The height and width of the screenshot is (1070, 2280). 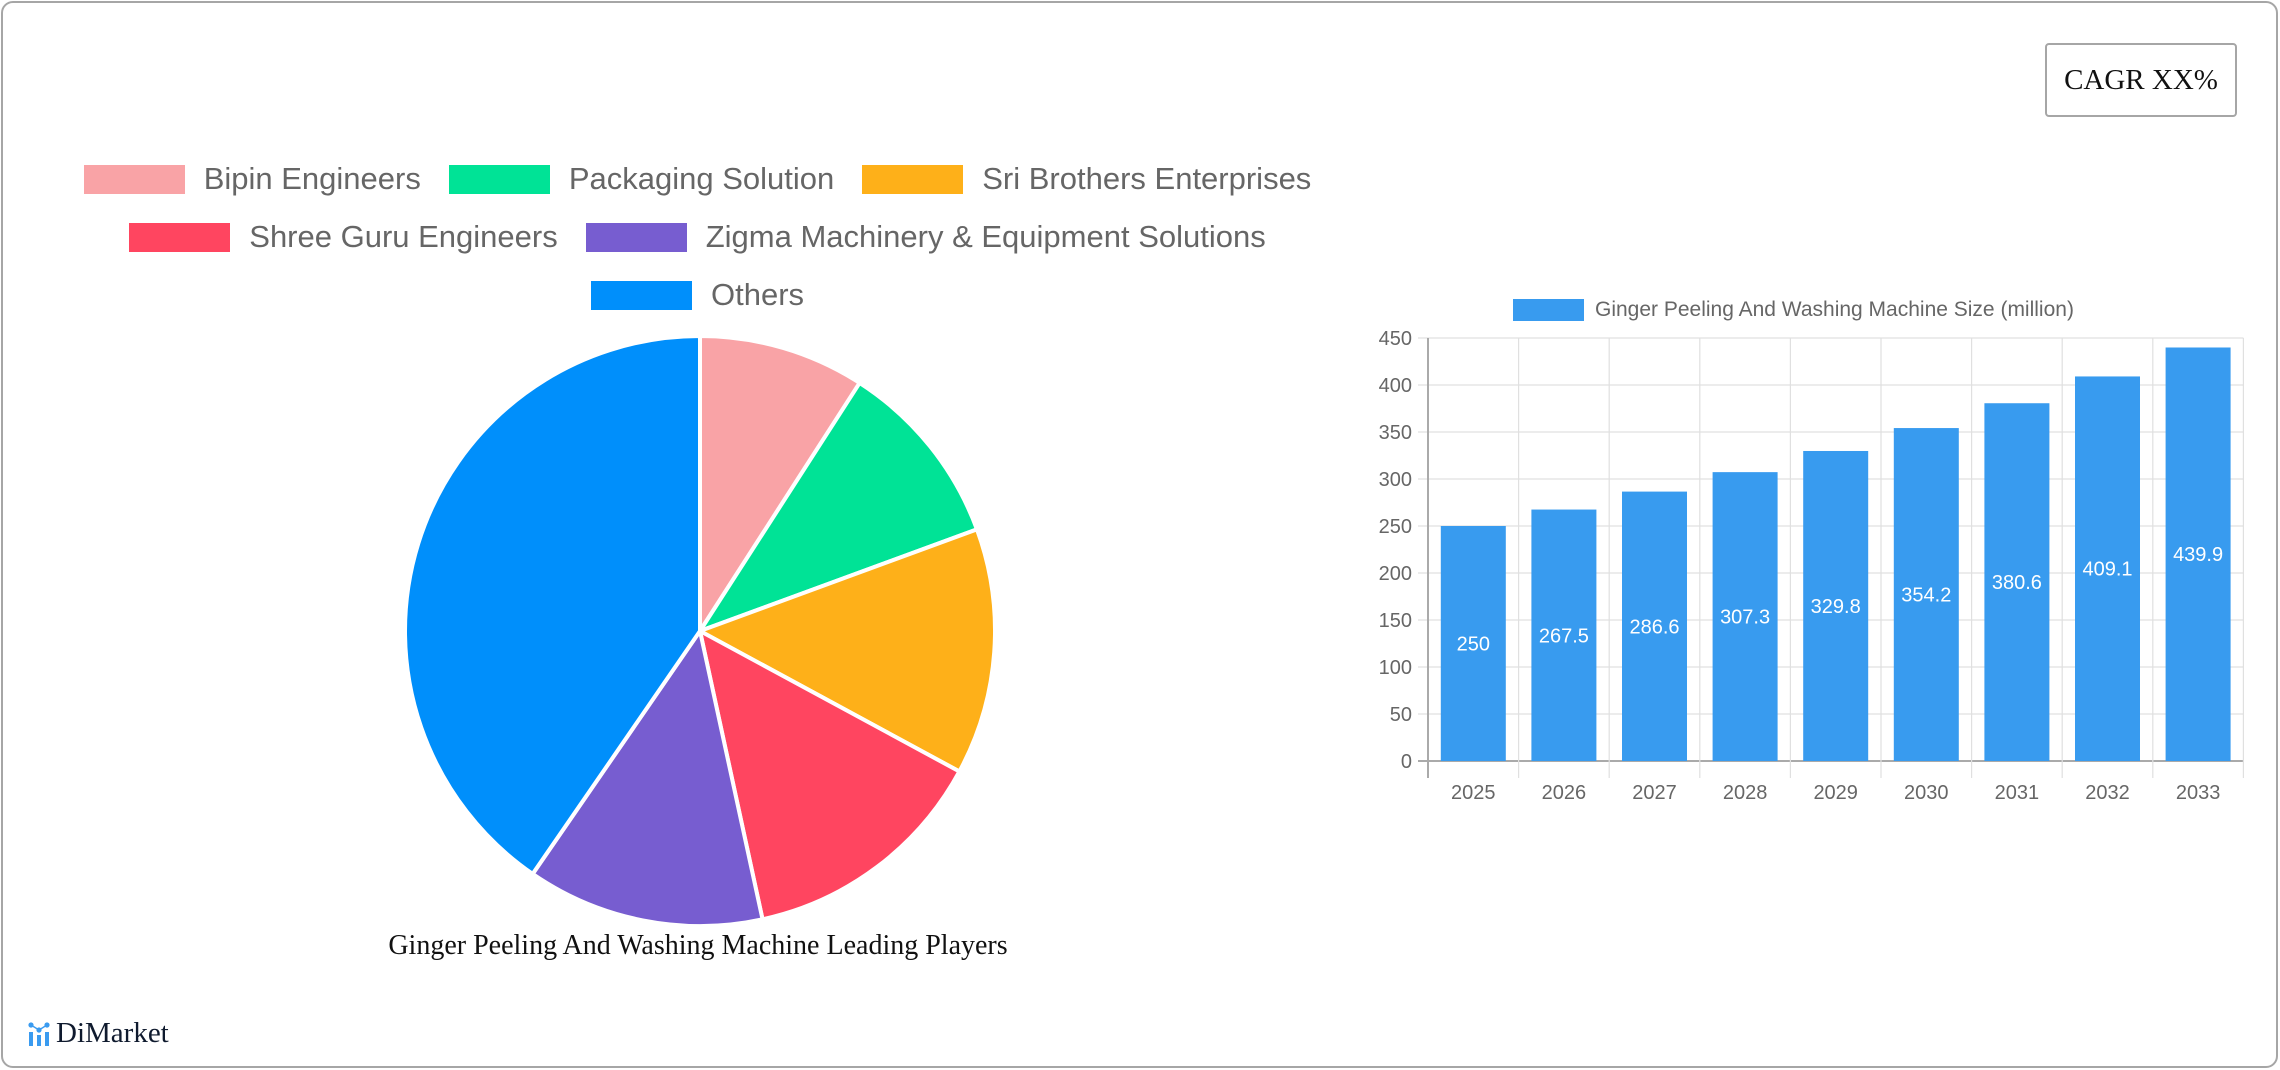 I want to click on y-tick-label: 300, so click(x=1395, y=480).